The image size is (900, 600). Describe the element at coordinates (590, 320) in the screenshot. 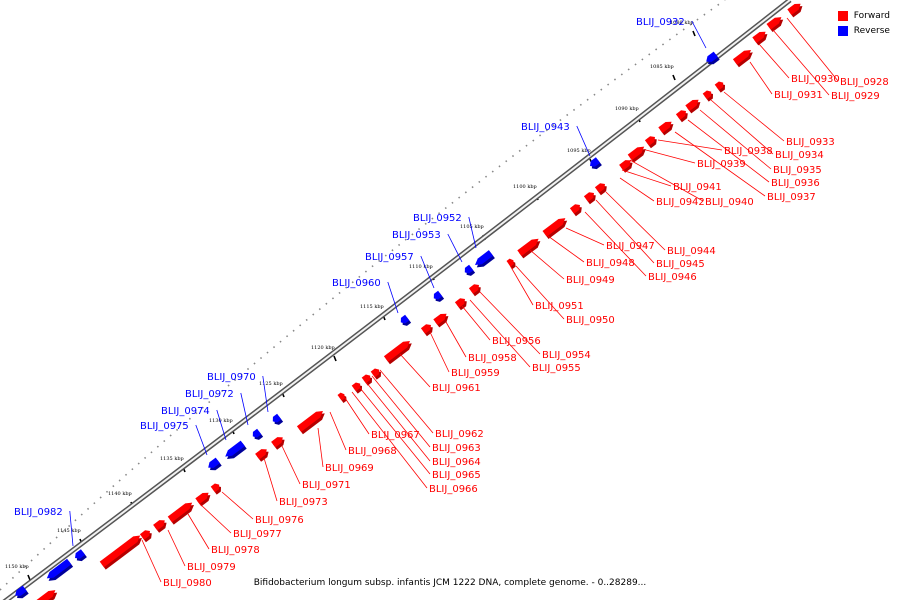

I see `gene-label: BLIJ_0950` at that location.